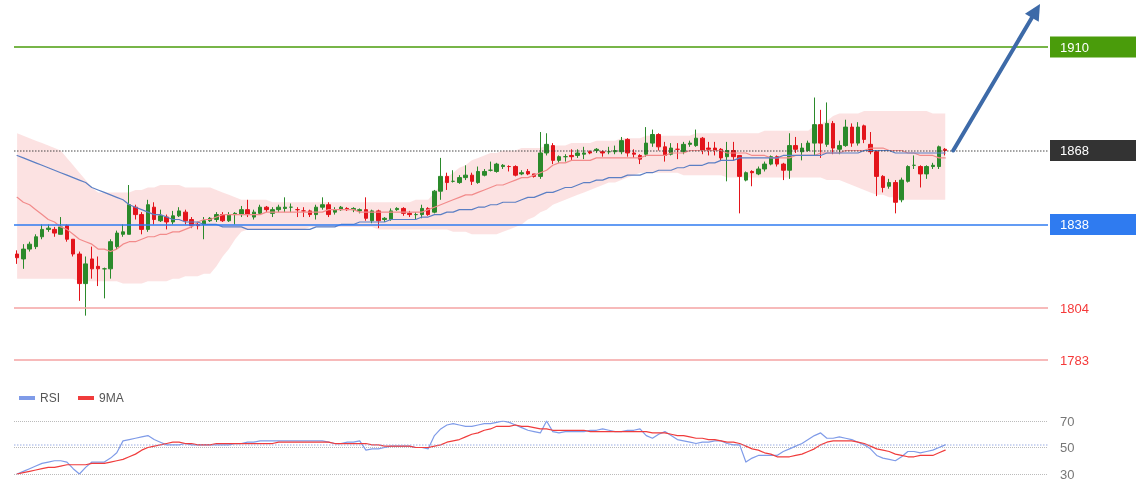 Image resolution: width=1140 pixels, height=500 pixels. I want to click on y-tick-label: 50, so click(1067, 447).